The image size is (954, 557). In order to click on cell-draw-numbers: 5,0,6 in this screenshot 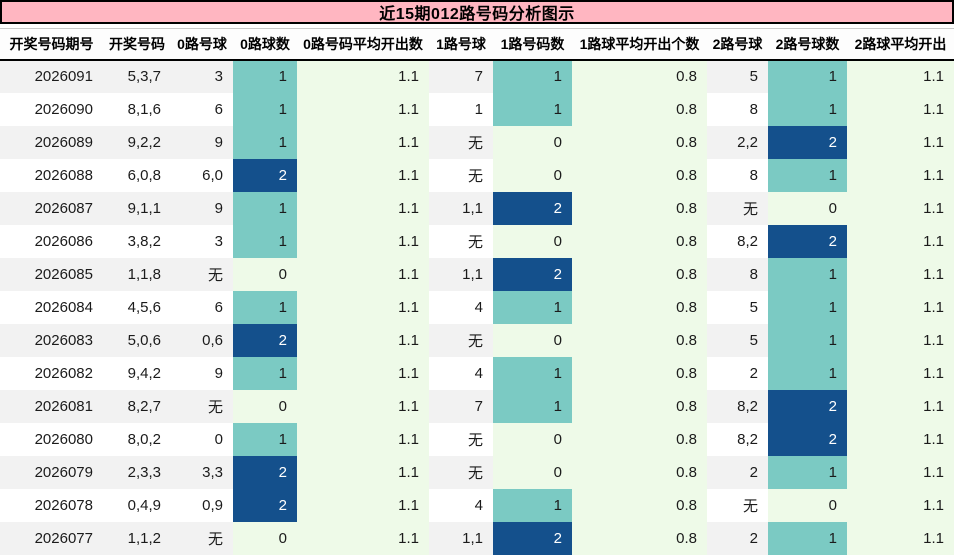, I will do `click(144, 340)`.